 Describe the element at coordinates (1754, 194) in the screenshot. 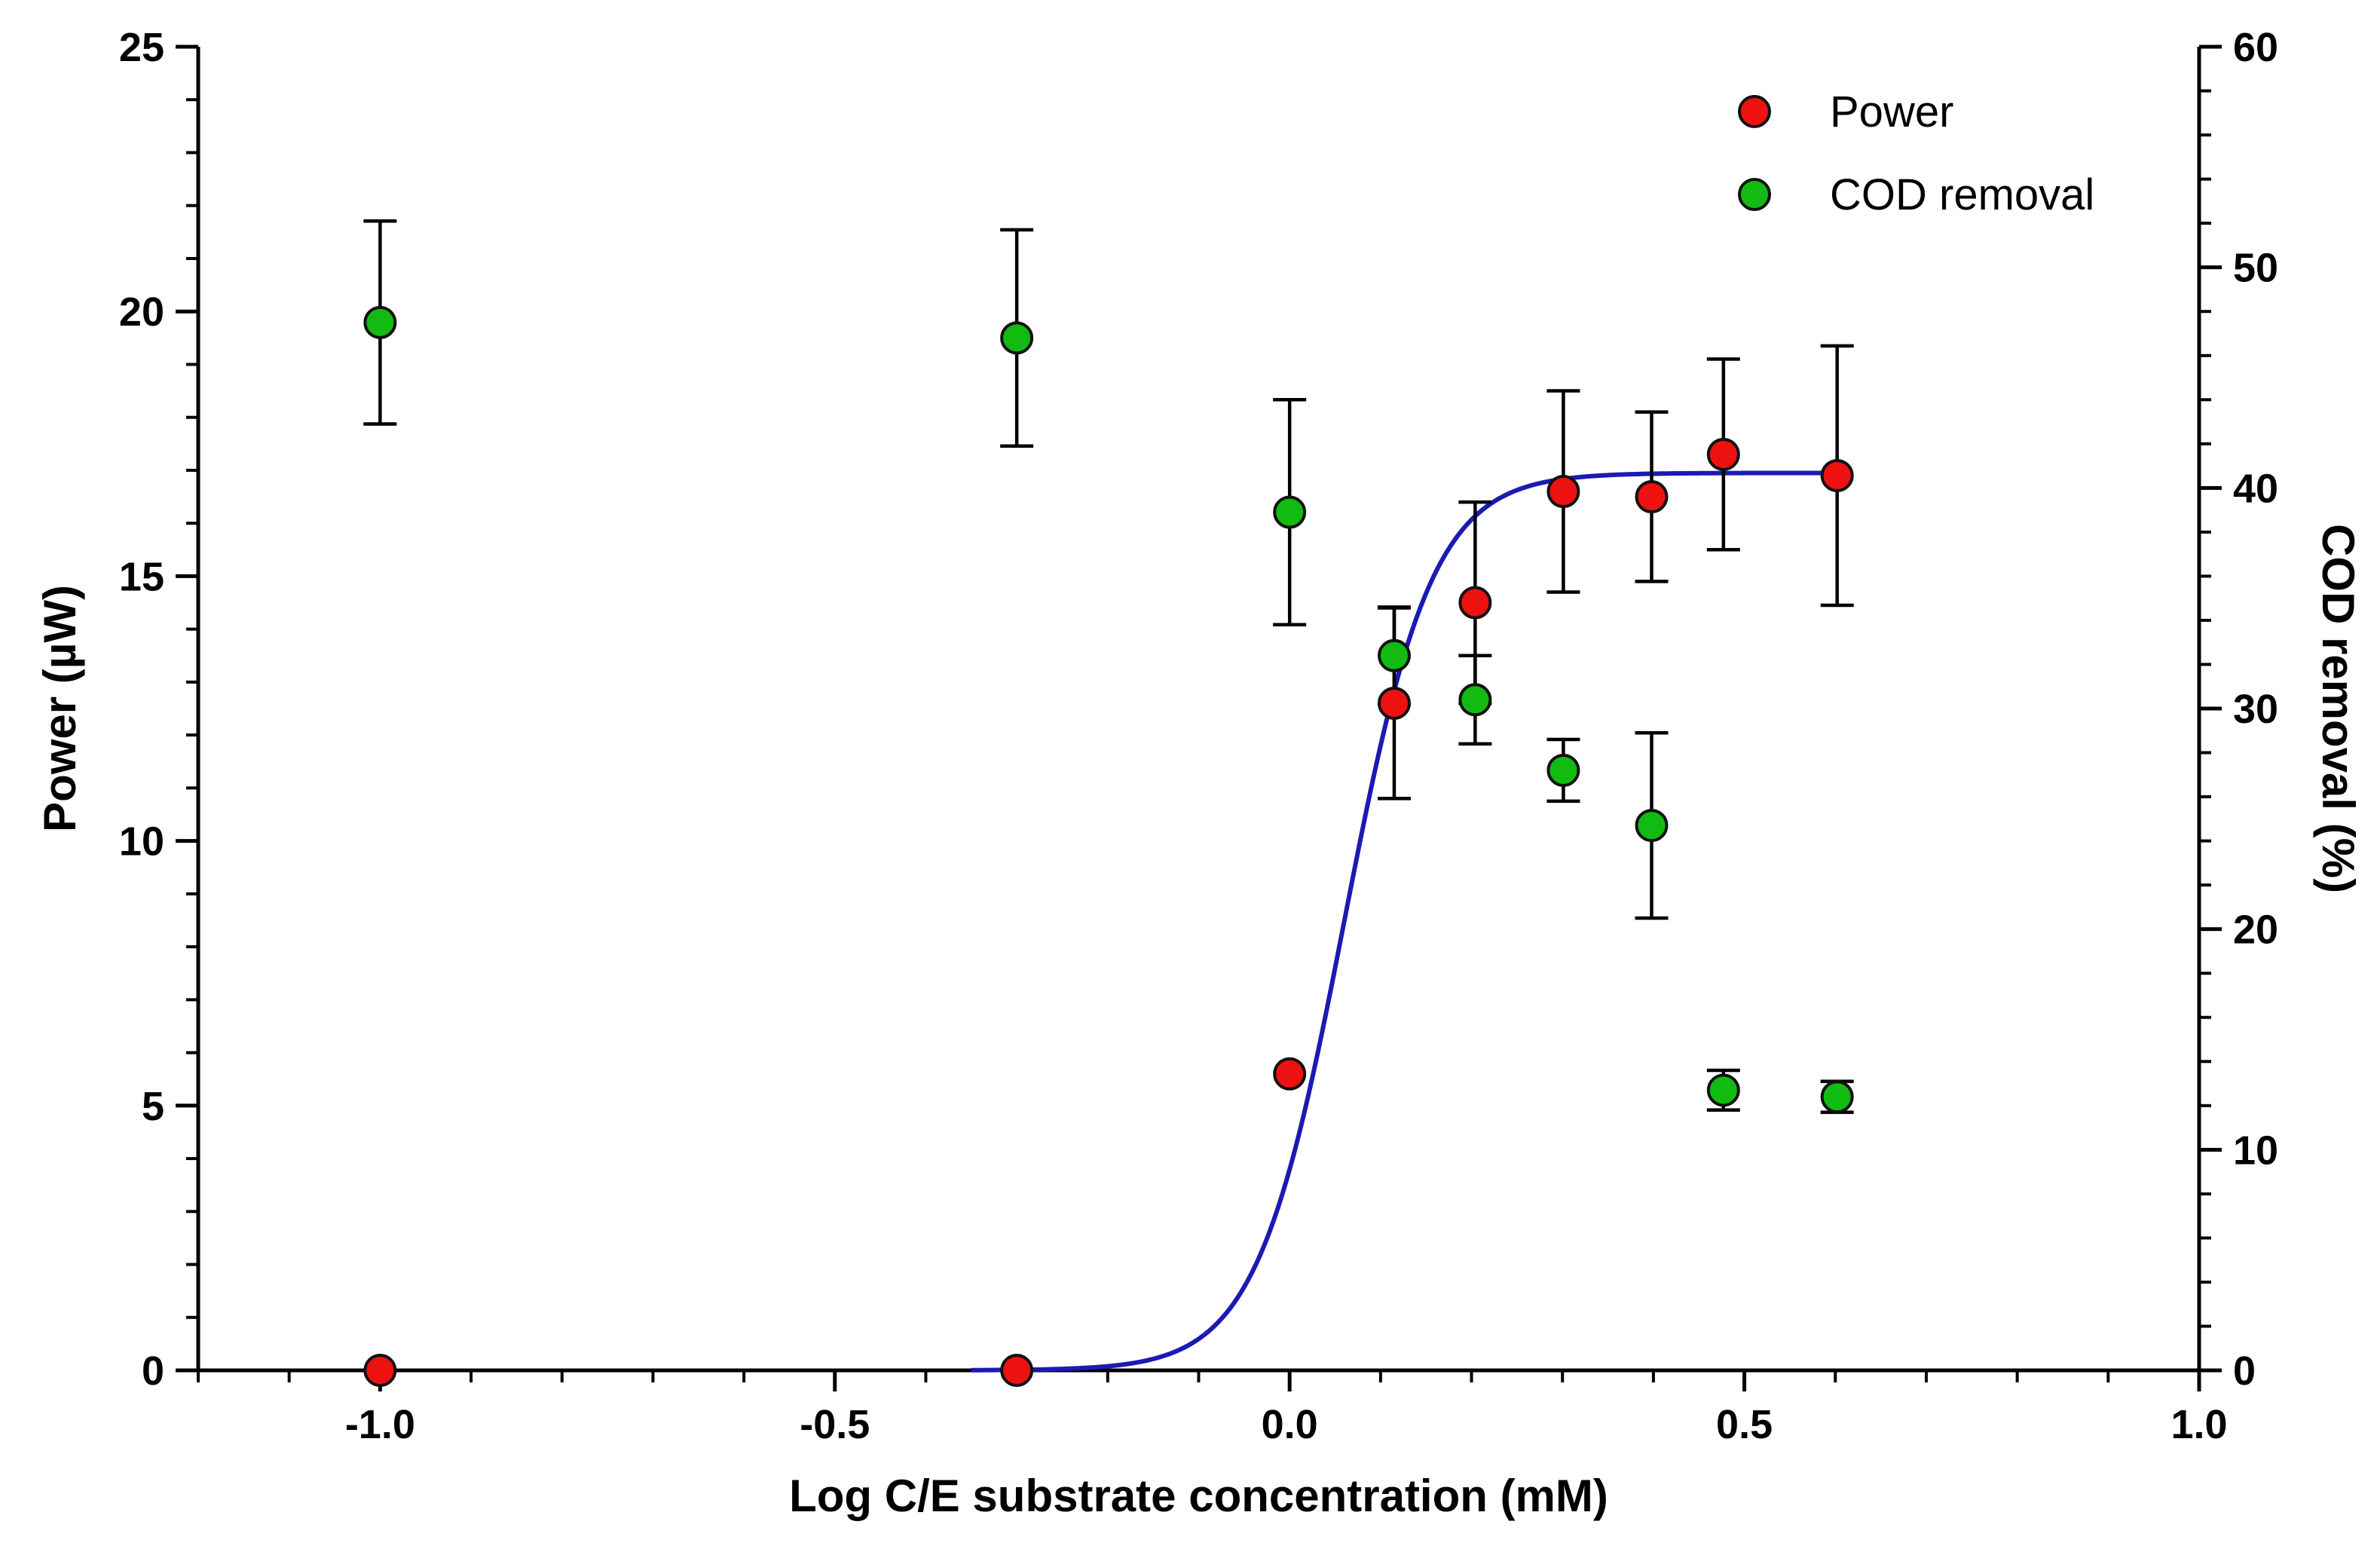

I see `legend-marker-cod-removal` at that location.